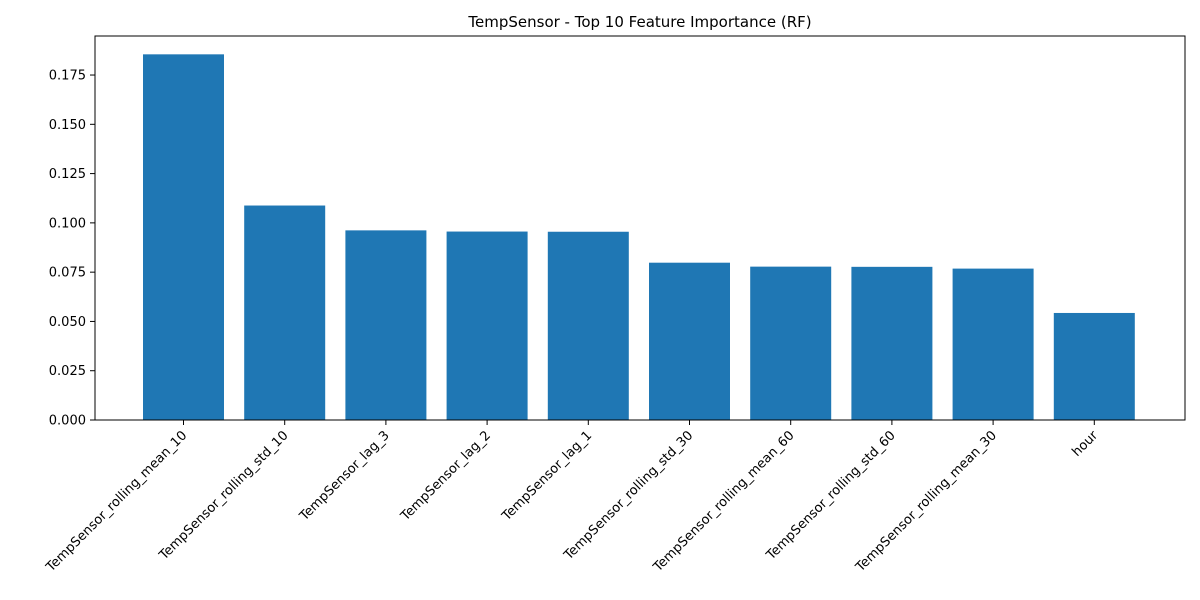 Image resolution: width=1200 pixels, height=600 pixels. I want to click on y-tick-label: 0.050, so click(67, 322).